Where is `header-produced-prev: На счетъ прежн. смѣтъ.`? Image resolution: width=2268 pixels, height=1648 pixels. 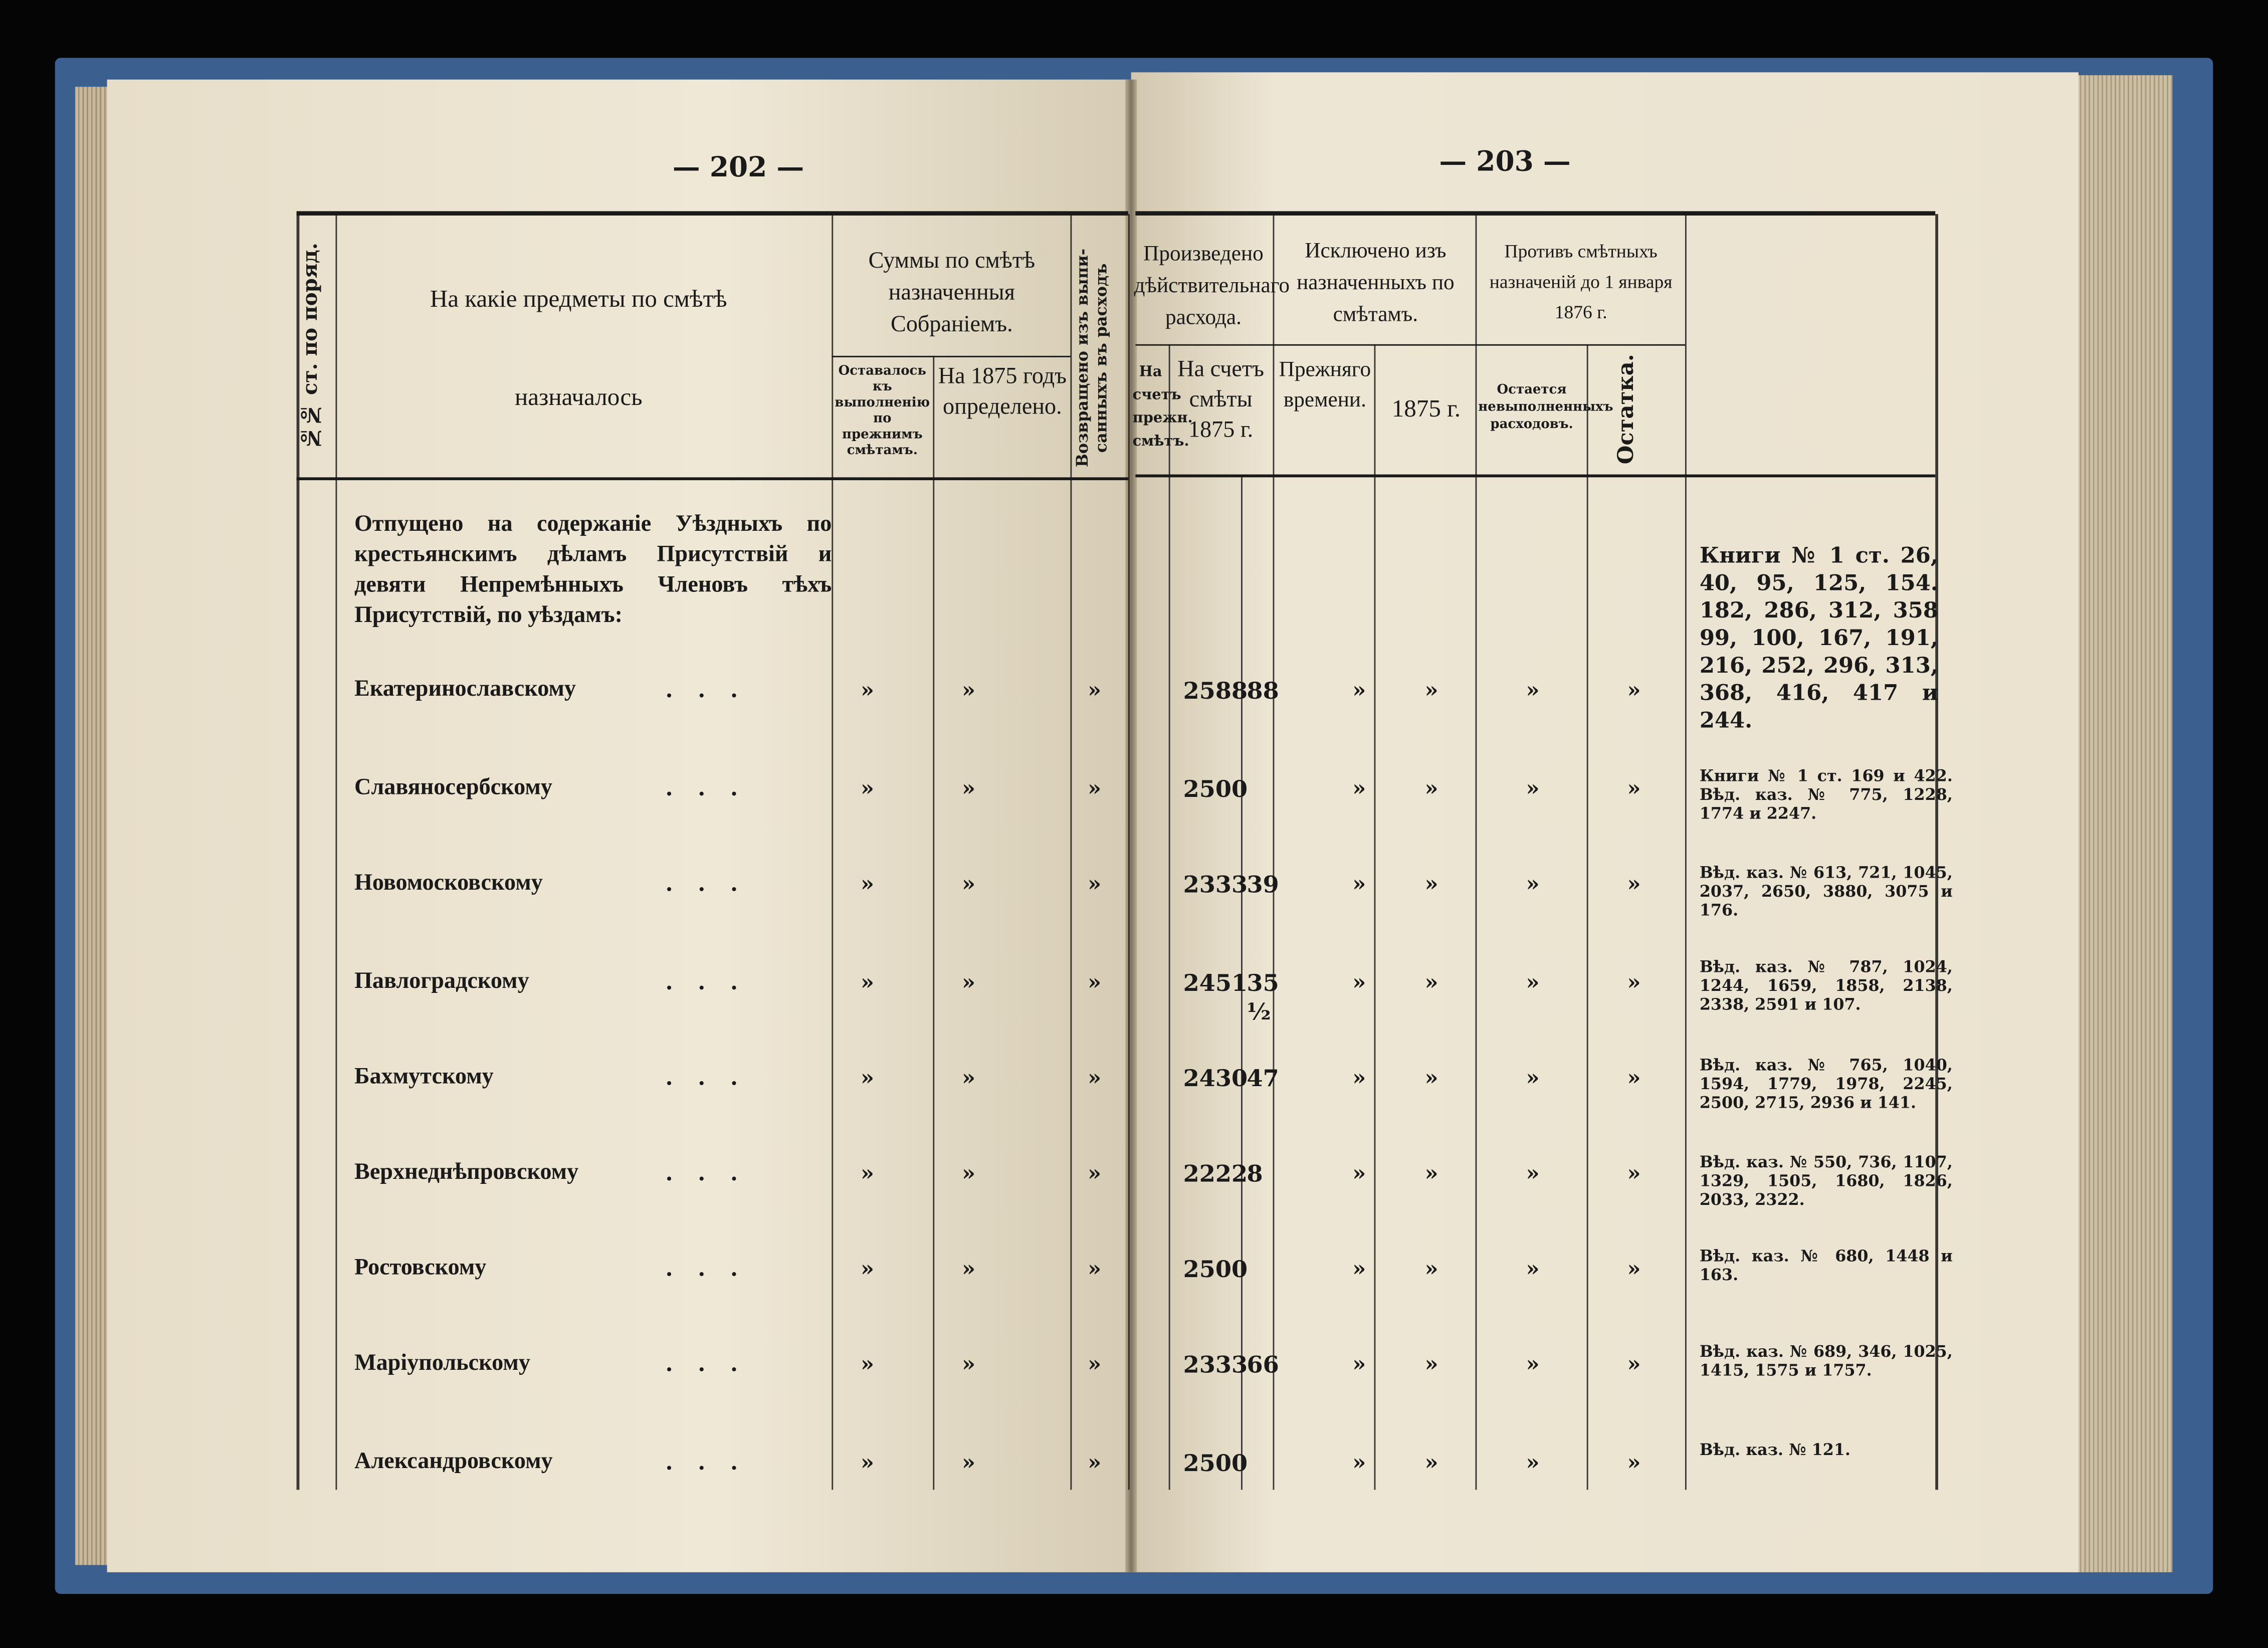 header-produced-prev: На счетъ прежн. смѣтъ. is located at coordinates (1163, 407).